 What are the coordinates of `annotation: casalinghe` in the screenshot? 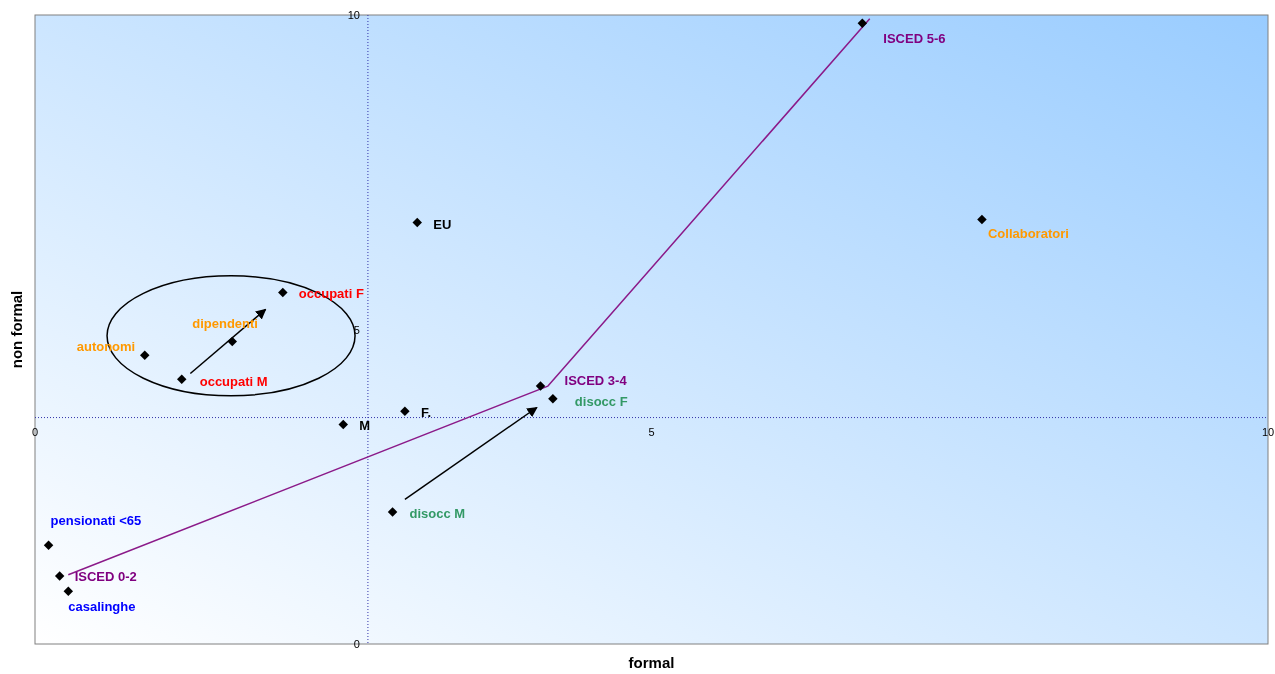 It's located at (102, 607).